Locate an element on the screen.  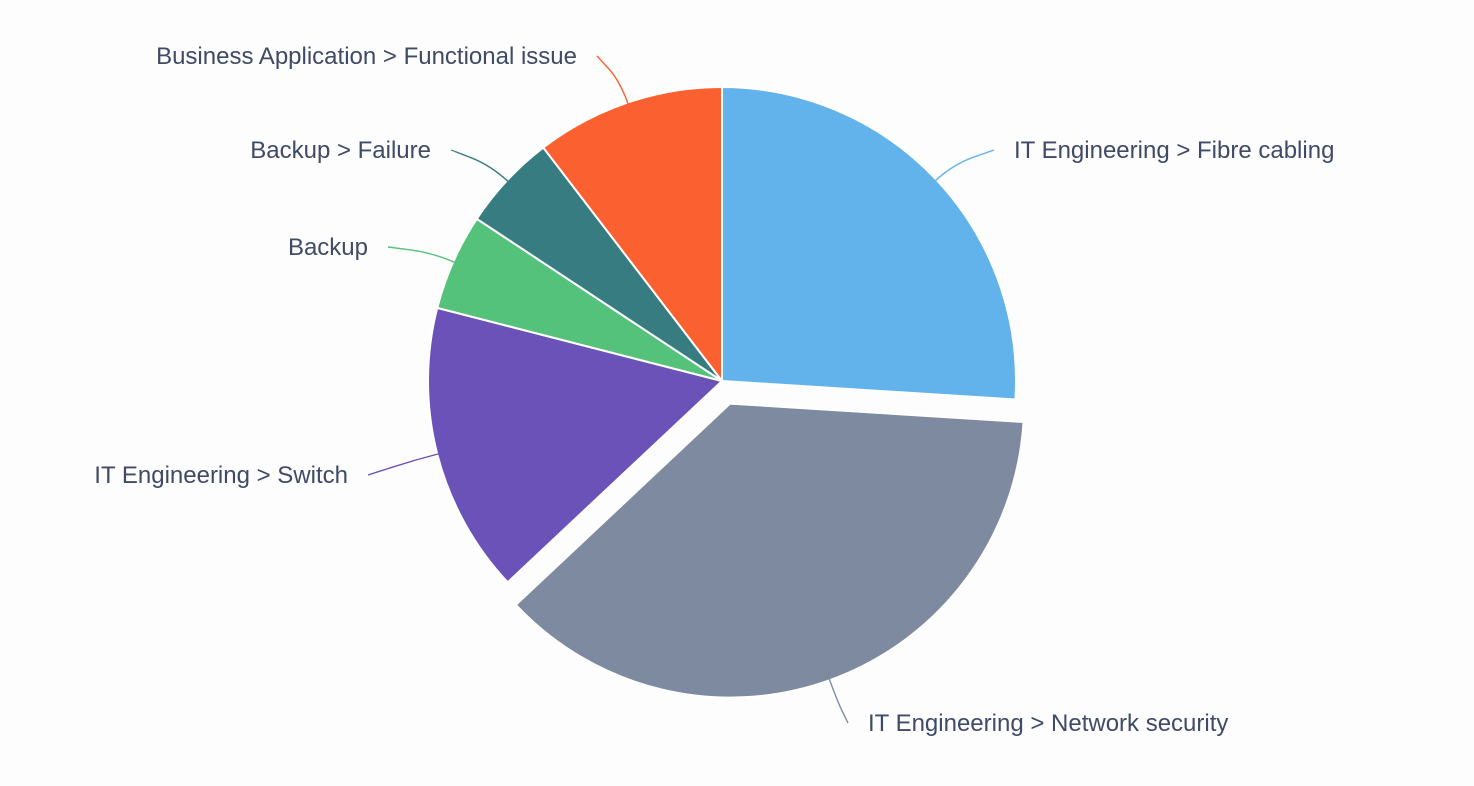
leader-line-backup-failure is located at coordinates (480, 166).